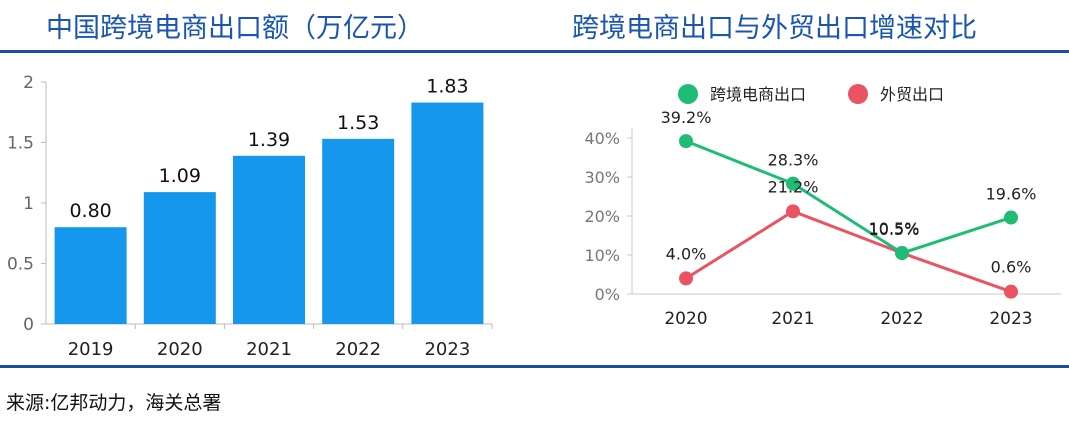 The width and height of the screenshot is (1069, 425). I want to click on y-tick-label: 0%, so click(607, 294).